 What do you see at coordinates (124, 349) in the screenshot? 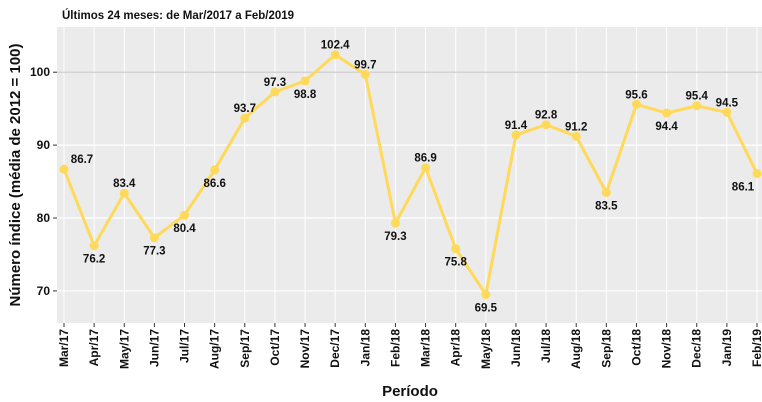
I see `x-tick-label: May/17` at bounding box center [124, 349].